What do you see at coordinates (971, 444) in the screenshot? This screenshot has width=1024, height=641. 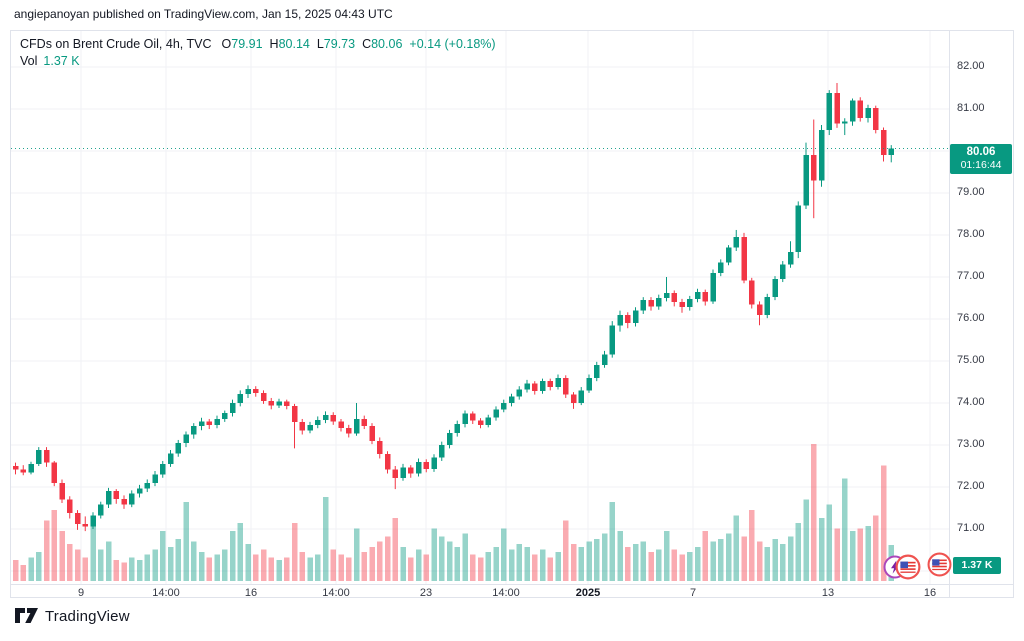 I see `price-tick-label: 73.00` at bounding box center [971, 444].